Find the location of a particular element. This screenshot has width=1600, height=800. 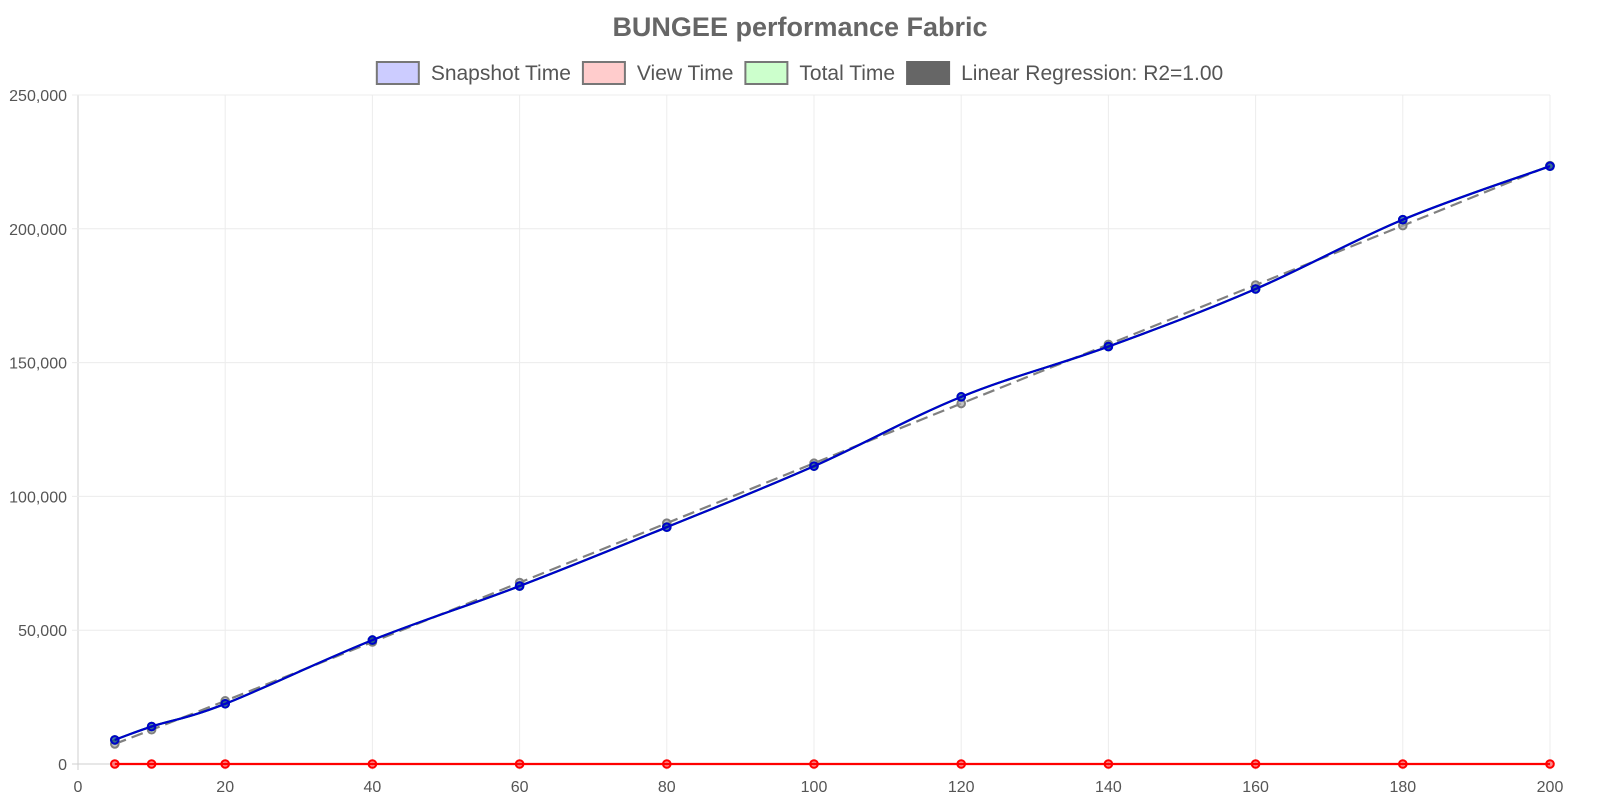

x-tick-label: 80 is located at coordinates (667, 787).